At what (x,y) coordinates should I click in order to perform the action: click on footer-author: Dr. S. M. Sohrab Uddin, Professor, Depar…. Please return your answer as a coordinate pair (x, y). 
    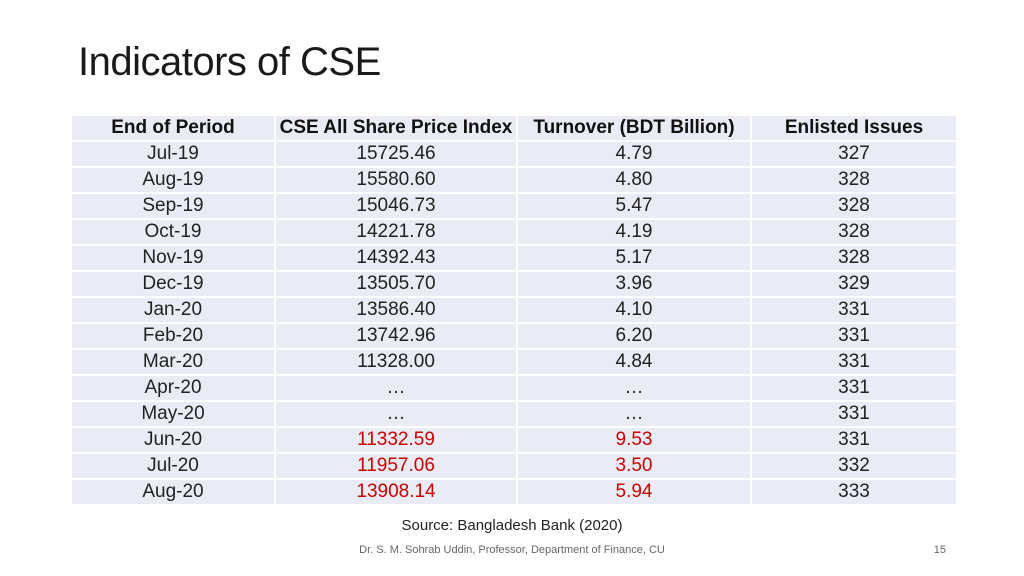
    Looking at the image, I should click on (512, 550).